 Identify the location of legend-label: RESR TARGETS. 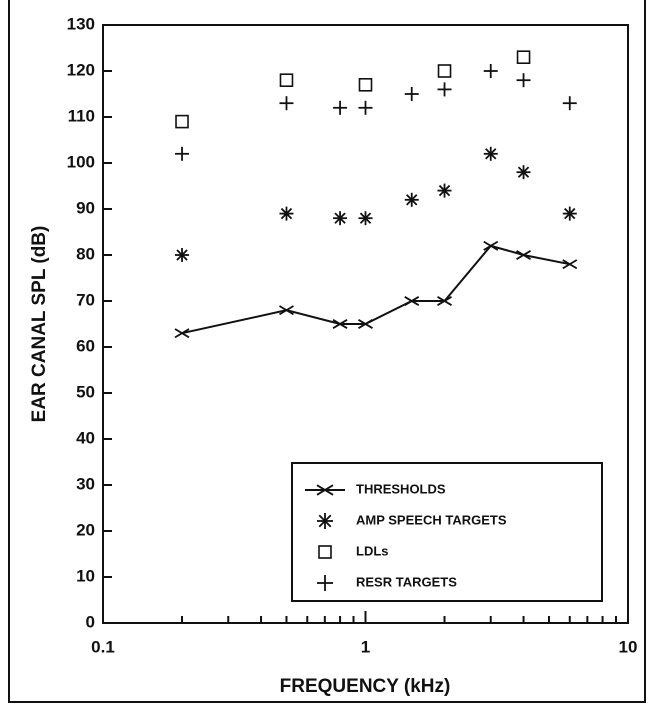
(406, 581).